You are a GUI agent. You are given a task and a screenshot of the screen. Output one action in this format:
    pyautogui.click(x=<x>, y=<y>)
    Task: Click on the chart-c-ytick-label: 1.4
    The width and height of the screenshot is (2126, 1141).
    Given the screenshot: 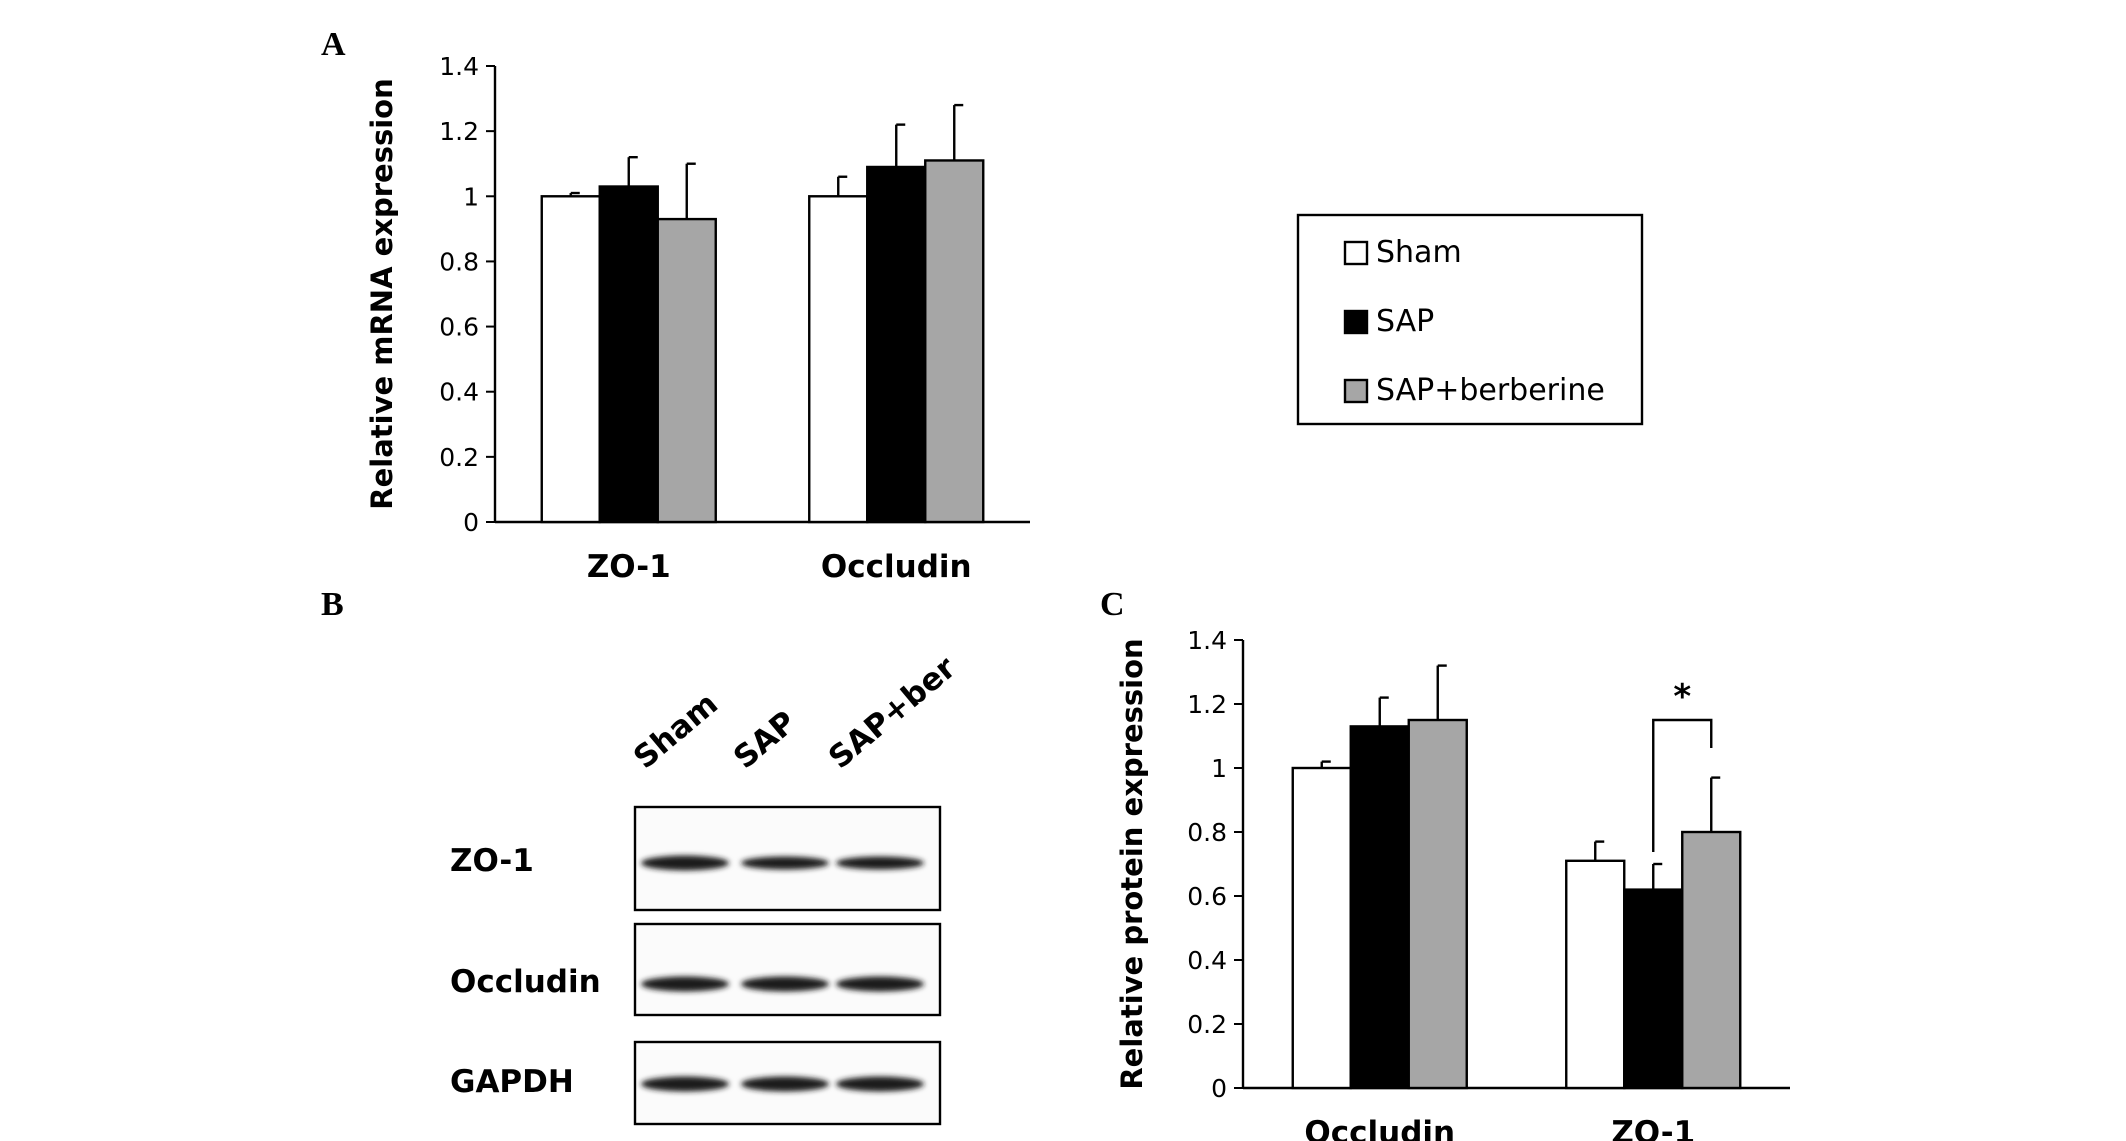 What is the action you would take?
    pyautogui.click(x=1207, y=640)
    